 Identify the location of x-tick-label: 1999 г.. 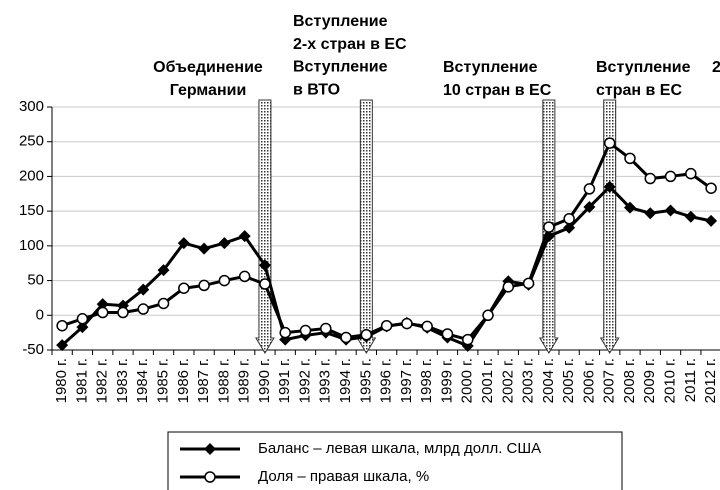
(446, 380).